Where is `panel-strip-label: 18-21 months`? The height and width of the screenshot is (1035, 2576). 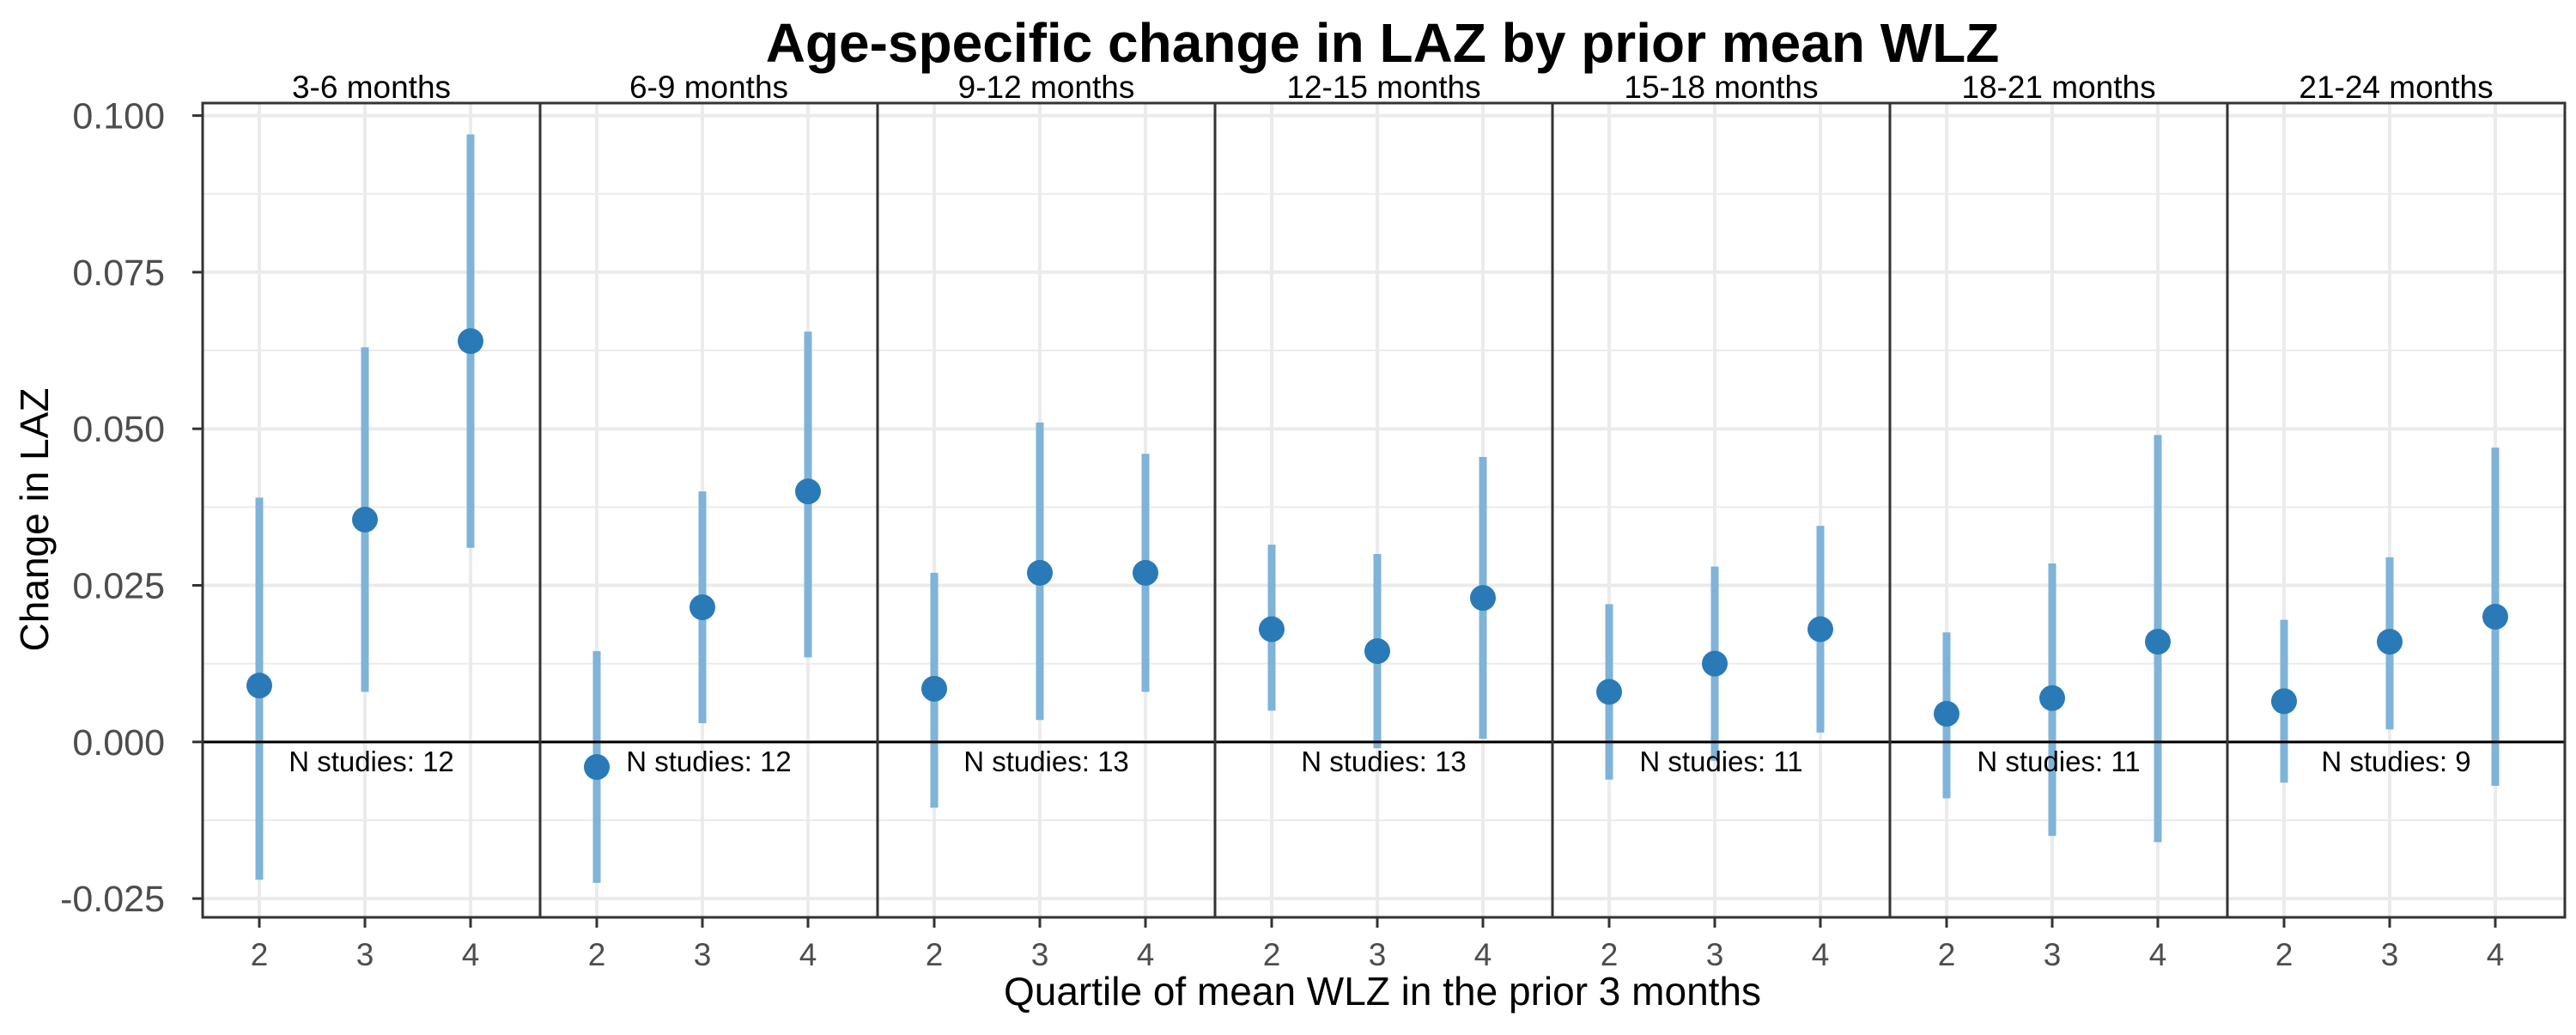
panel-strip-label: 18-21 months is located at coordinates (2058, 87).